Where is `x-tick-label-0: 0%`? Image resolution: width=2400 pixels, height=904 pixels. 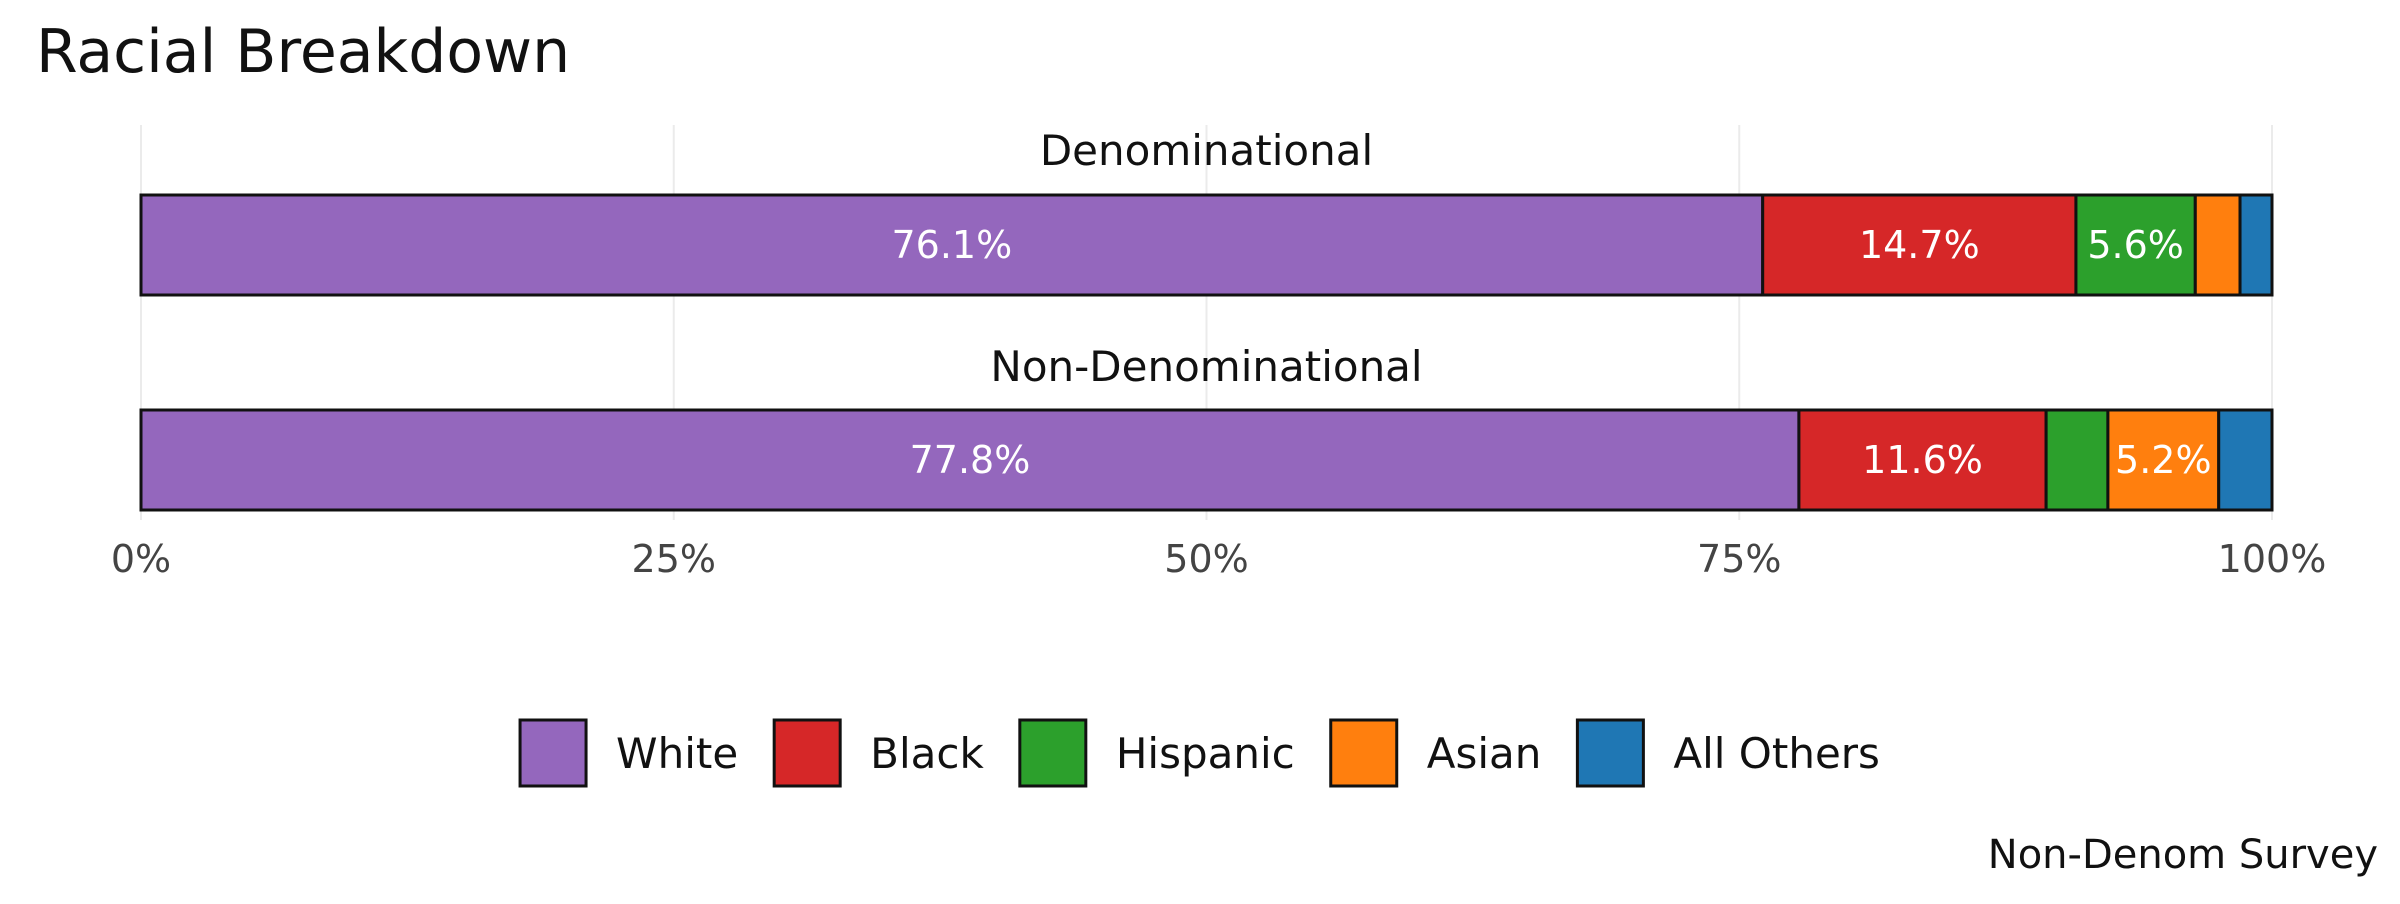 x-tick-label-0: 0% is located at coordinates (141, 559).